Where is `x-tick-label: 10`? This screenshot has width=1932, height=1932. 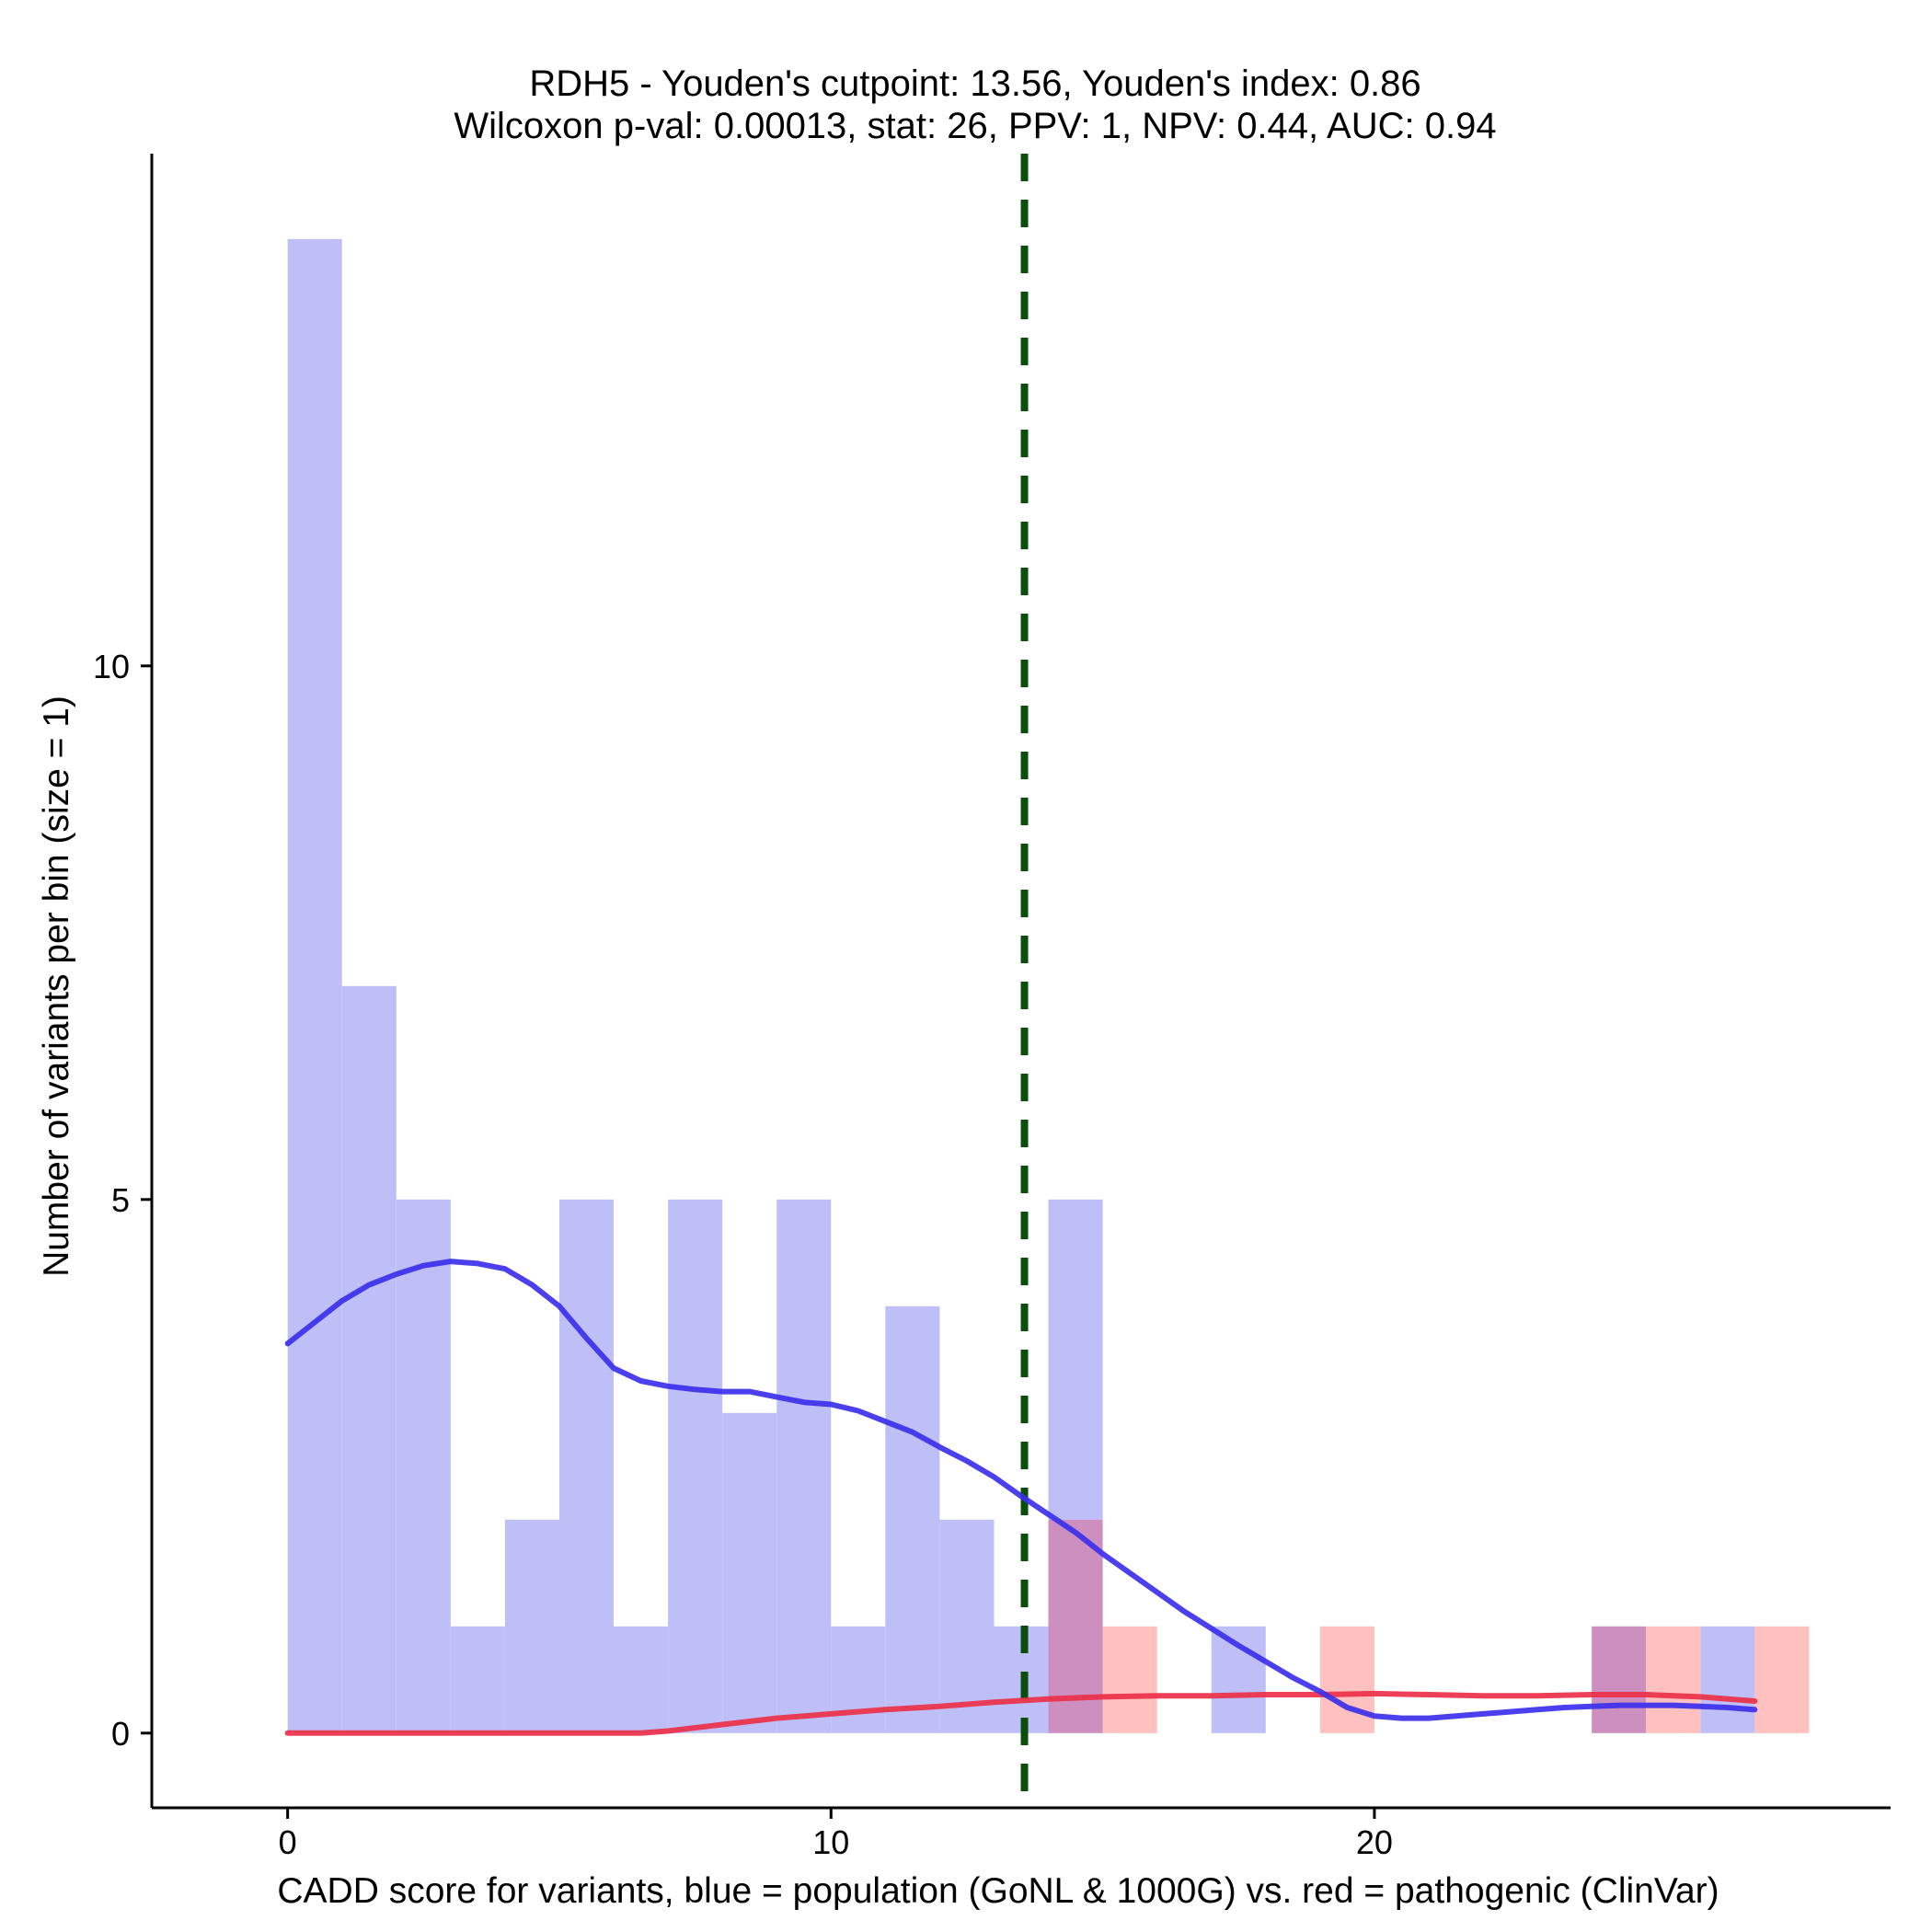
x-tick-label: 10 is located at coordinates (830, 1842).